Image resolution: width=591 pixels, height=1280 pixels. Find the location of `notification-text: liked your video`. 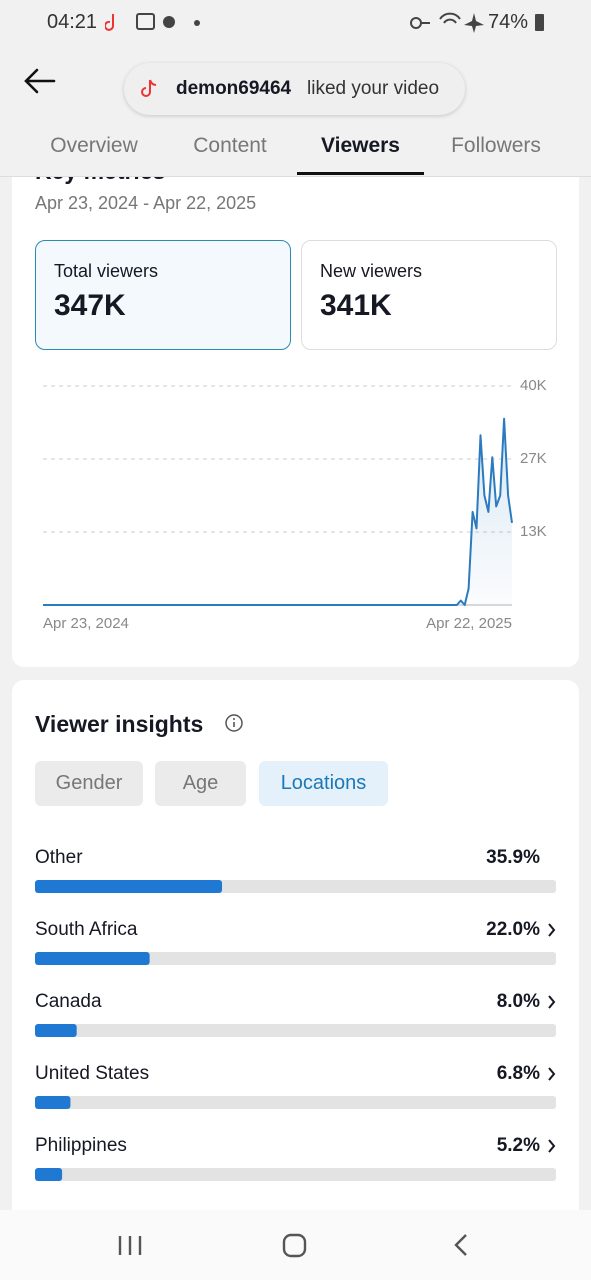

notification-text: liked your video is located at coordinates (373, 88).